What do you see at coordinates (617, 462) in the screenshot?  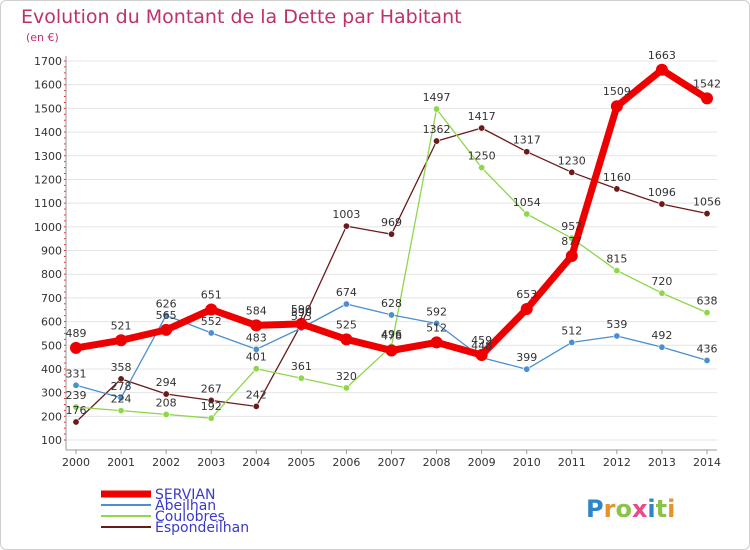 I see `x-tick-label: 2012` at bounding box center [617, 462].